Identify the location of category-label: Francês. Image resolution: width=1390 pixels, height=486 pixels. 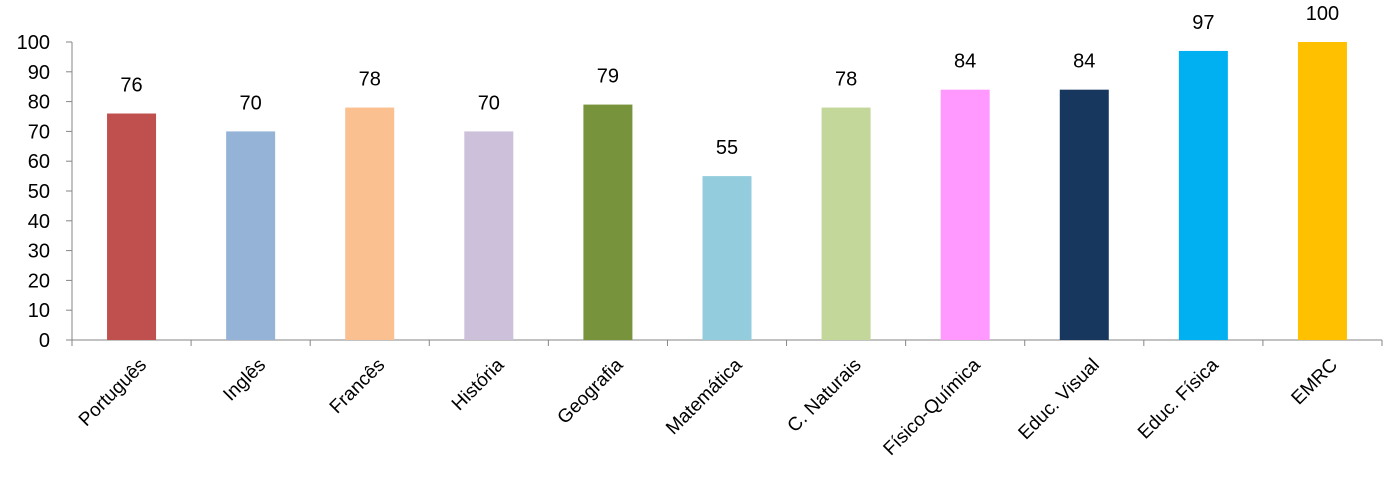
(357, 386).